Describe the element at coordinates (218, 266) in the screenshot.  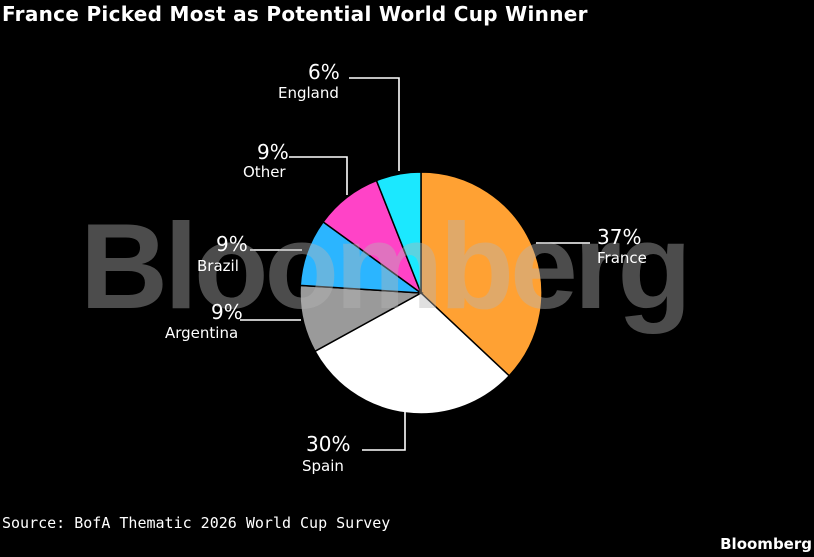
I see `brazil-name-label: Brazil` at that location.